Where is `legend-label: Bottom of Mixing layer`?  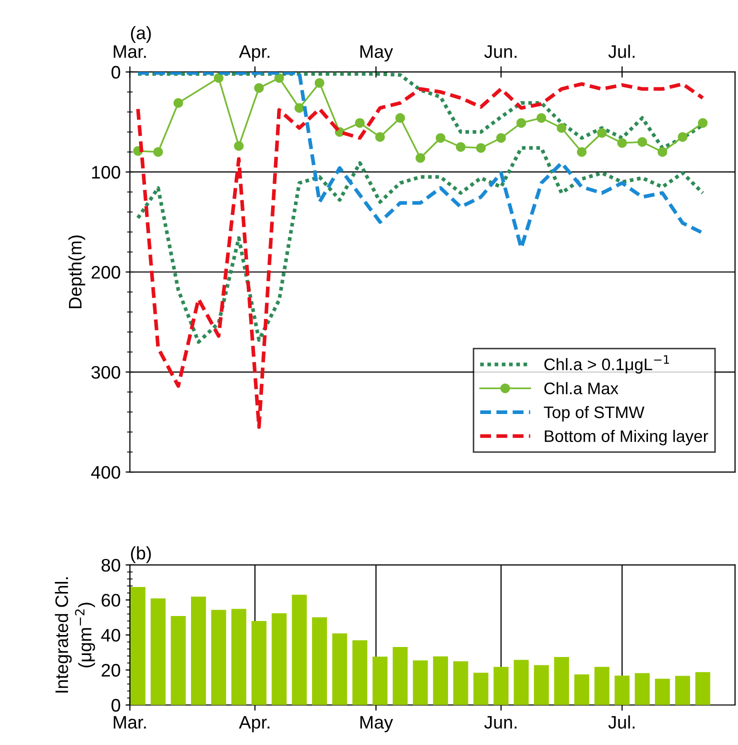
legend-label: Bottom of Mixing layer is located at coordinates (626, 438).